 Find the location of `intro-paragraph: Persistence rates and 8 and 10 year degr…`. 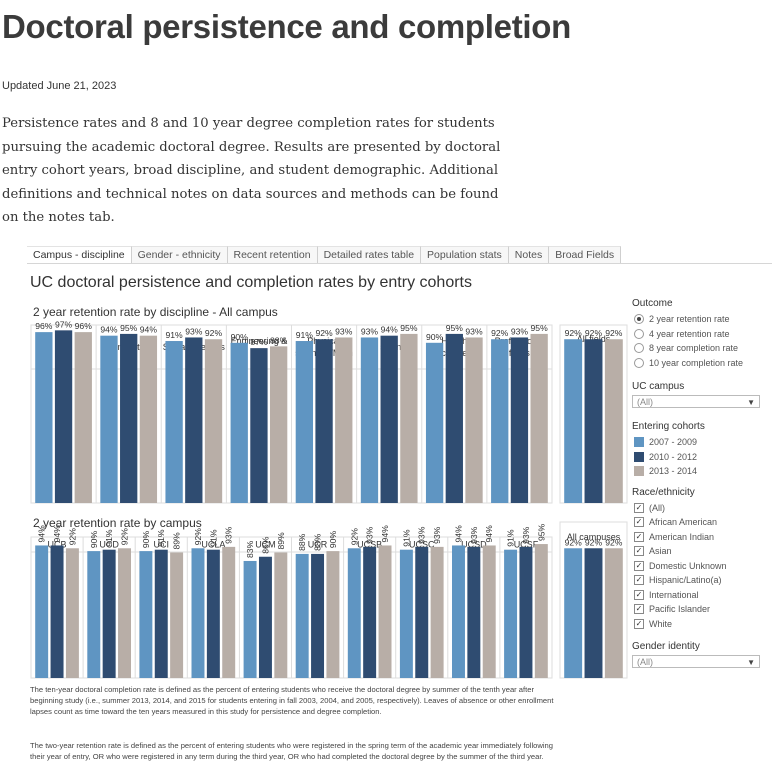

intro-paragraph: Persistence rates and 8 and 10 year degr… is located at coordinates (251, 170).